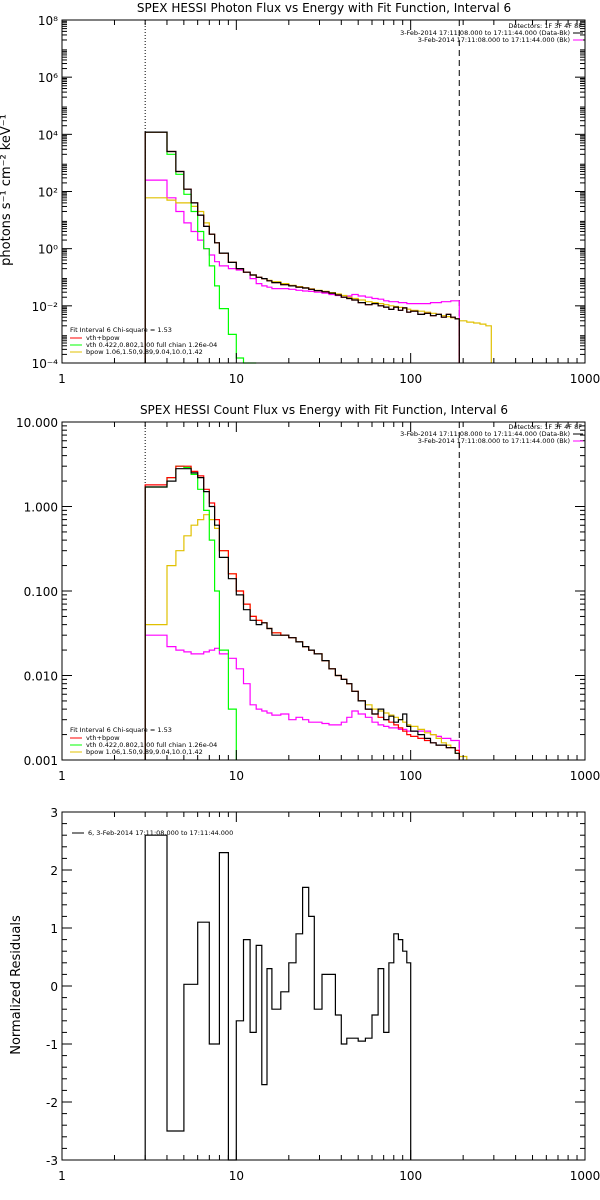 This screenshot has width=600, height=1200. Describe the element at coordinates (37, 423) in the screenshot. I see `y-tick-label: 10.000` at that location.